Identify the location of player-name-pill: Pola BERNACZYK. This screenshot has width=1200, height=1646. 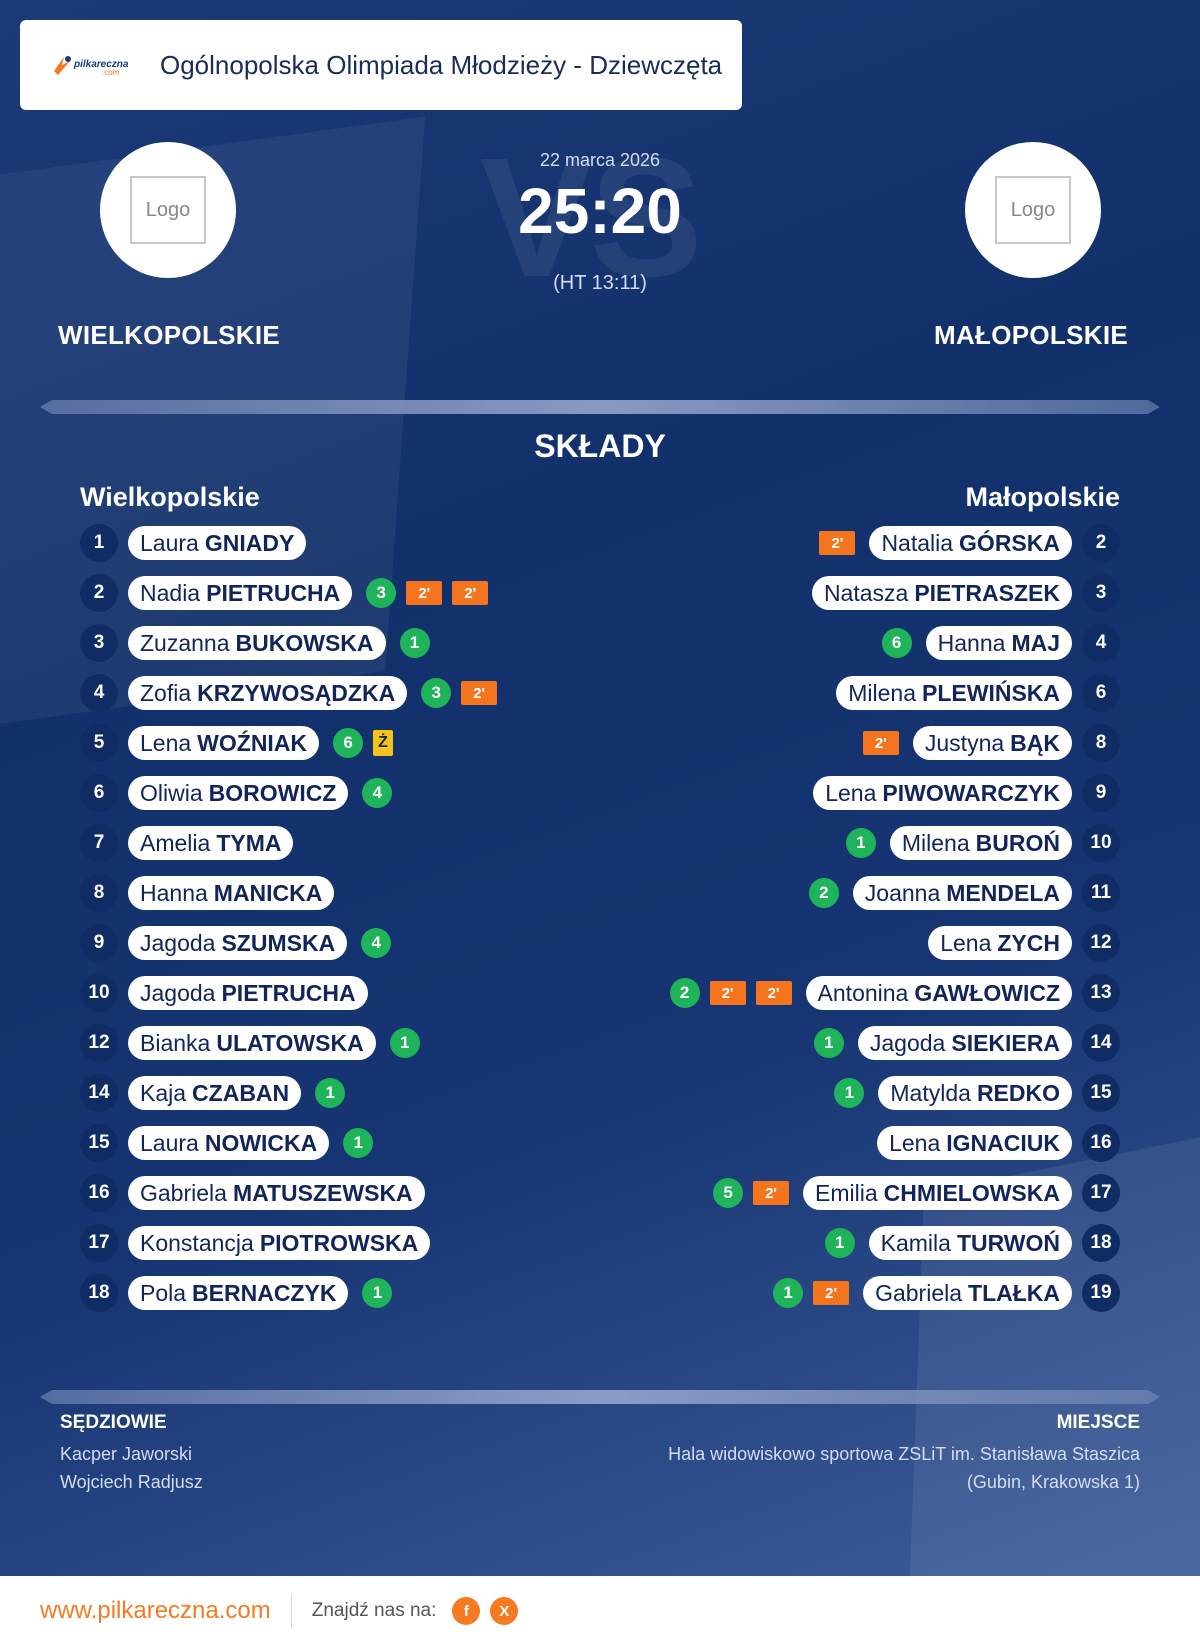
(238, 1293).